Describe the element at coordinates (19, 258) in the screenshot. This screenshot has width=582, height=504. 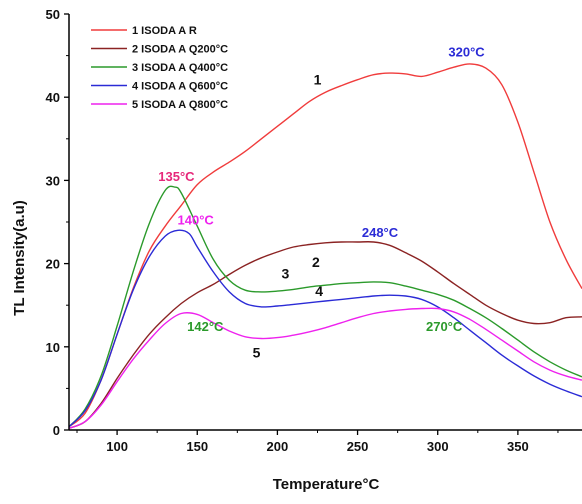
I see `y-axis-title: TL Intensity(a.u)` at that location.